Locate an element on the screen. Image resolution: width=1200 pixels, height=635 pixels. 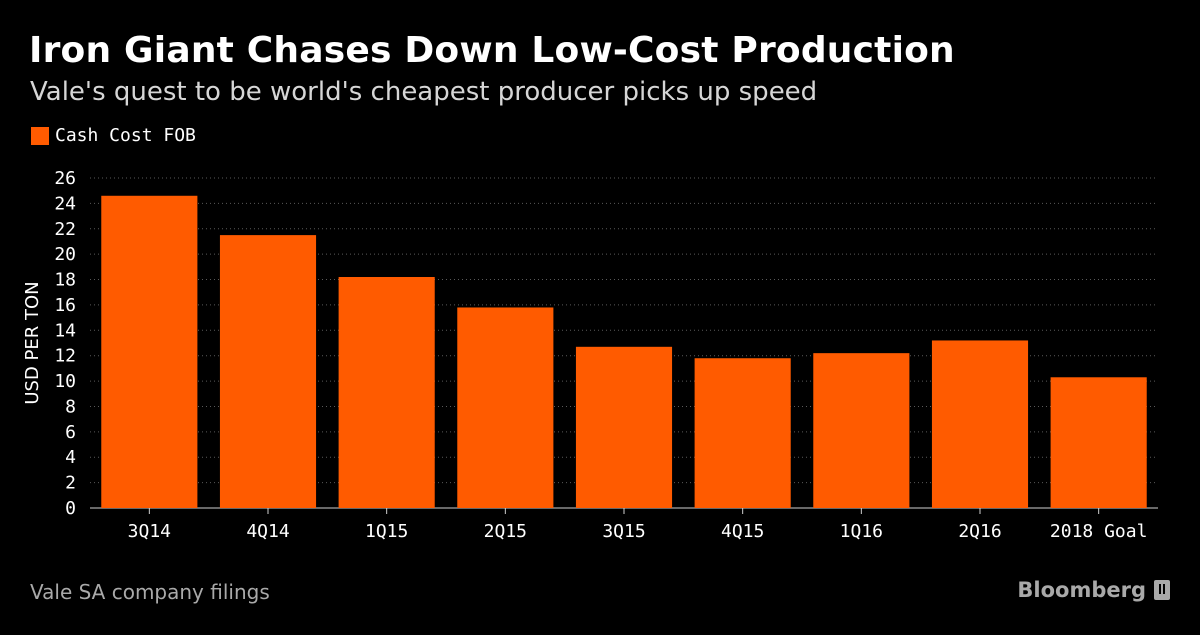
bar-4q14 is located at coordinates (268, 371).